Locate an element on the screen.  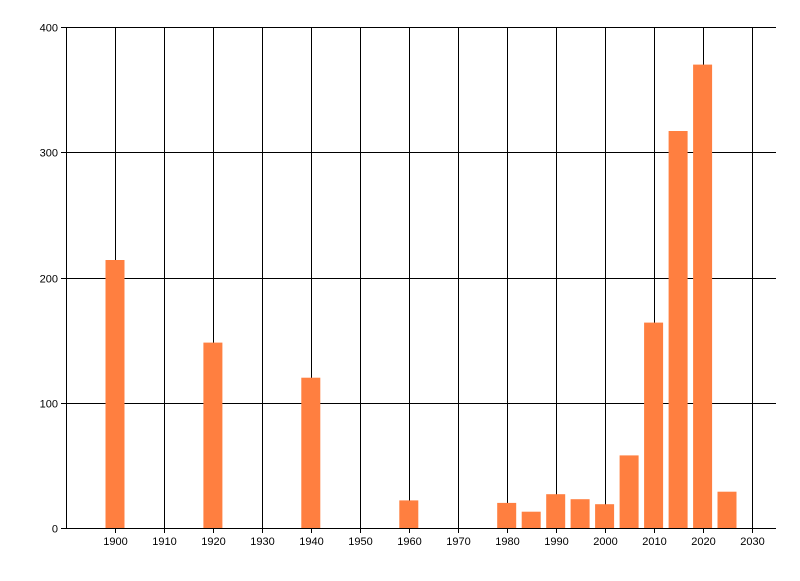
x-tick-label: 2000 is located at coordinates (605, 542).